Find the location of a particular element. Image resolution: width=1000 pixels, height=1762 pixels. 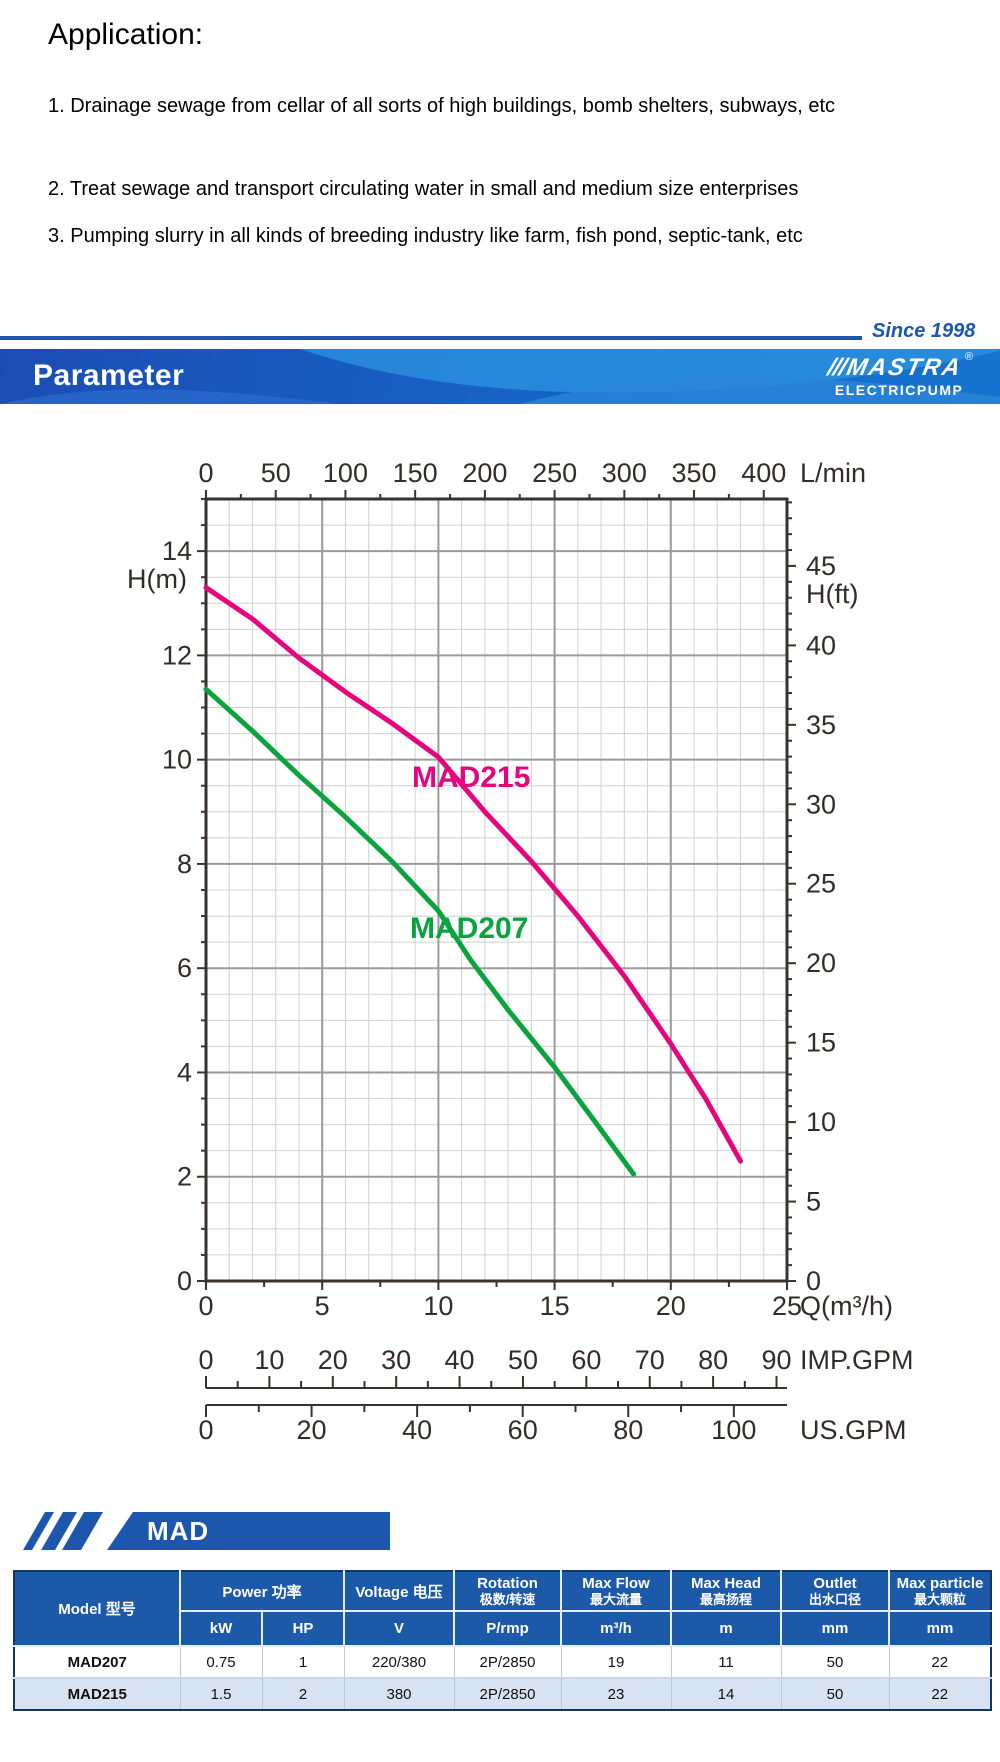

svg-text: 12 is located at coordinates (177, 655).